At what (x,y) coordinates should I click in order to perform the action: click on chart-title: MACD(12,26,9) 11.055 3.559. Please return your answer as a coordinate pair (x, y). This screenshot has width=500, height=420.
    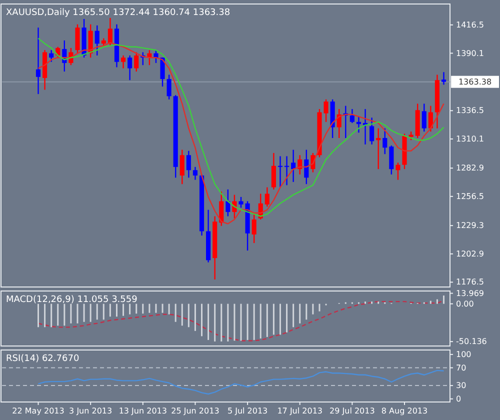
    Looking at the image, I should click on (72, 300).